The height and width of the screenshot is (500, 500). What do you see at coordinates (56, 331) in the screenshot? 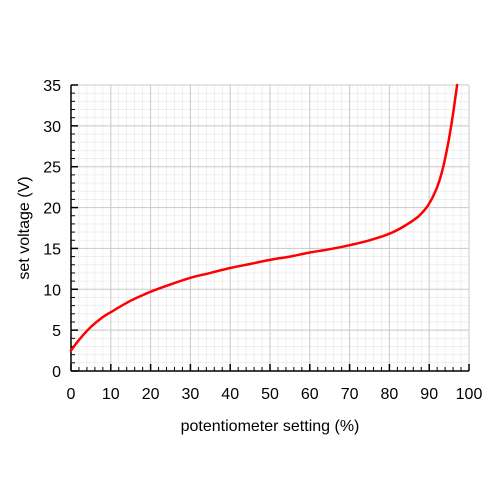
I see `y-tick-label: 5` at bounding box center [56, 331].